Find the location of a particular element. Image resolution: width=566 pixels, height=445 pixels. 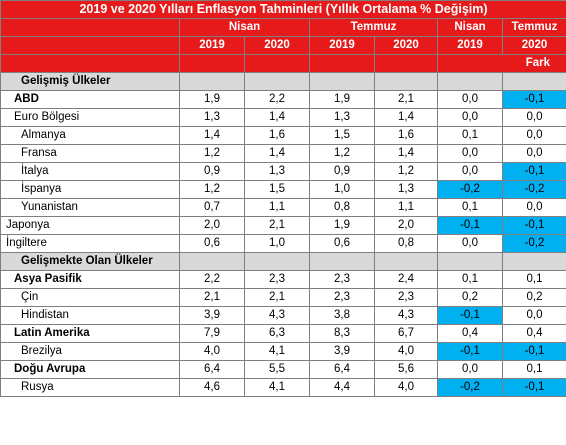

value-cell: 3,9 is located at coordinates (212, 315).